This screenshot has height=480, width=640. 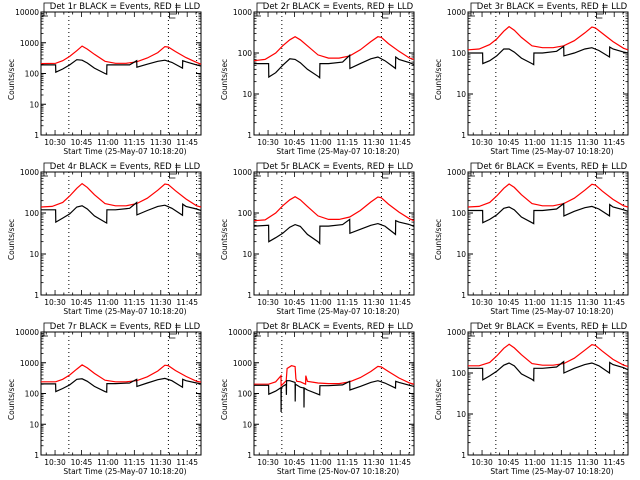 I want to click on panel-title: Det 5r BLACK = Events, RED = LLD, so click(x=338, y=167).